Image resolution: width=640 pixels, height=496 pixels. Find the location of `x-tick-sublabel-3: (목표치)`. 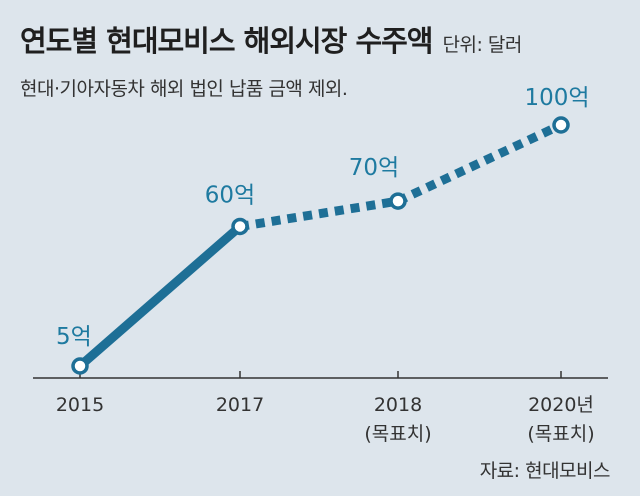

x-tick-sublabel-3: (목표치) is located at coordinates (560, 434).